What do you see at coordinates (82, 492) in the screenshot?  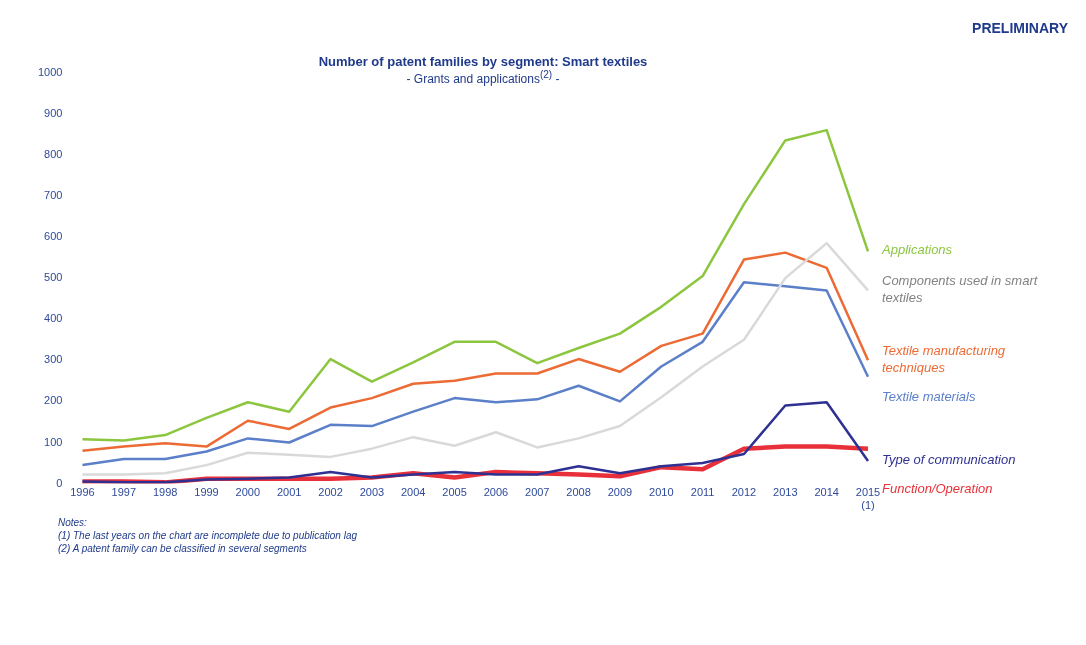 I see `x-tick-label: 1996` at bounding box center [82, 492].